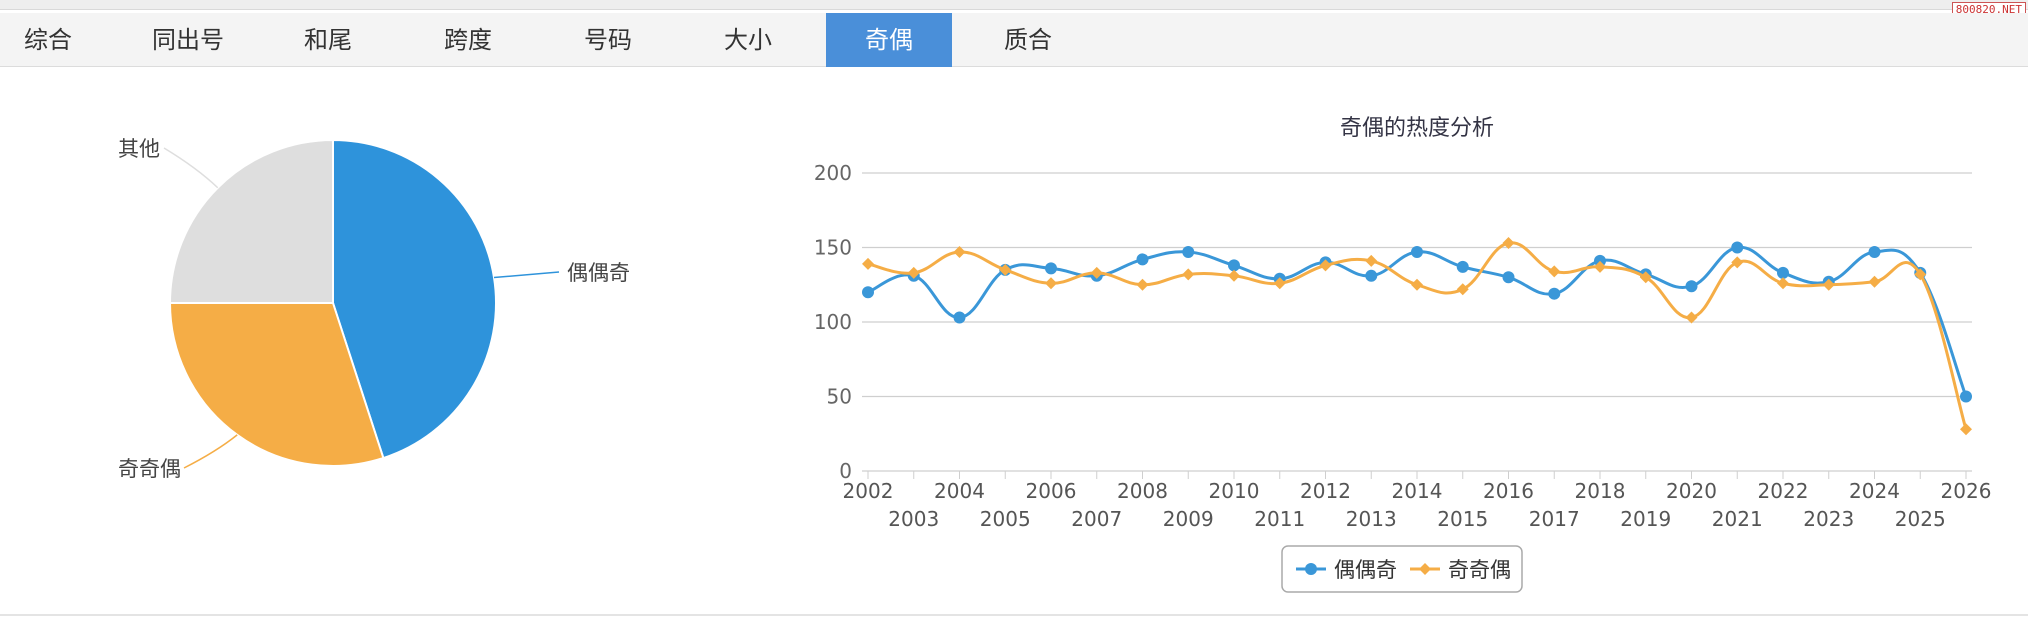 Image resolution: width=2028 pixels, height=621 pixels. I want to click on x-tick-label: 2014, so click(1417, 491).